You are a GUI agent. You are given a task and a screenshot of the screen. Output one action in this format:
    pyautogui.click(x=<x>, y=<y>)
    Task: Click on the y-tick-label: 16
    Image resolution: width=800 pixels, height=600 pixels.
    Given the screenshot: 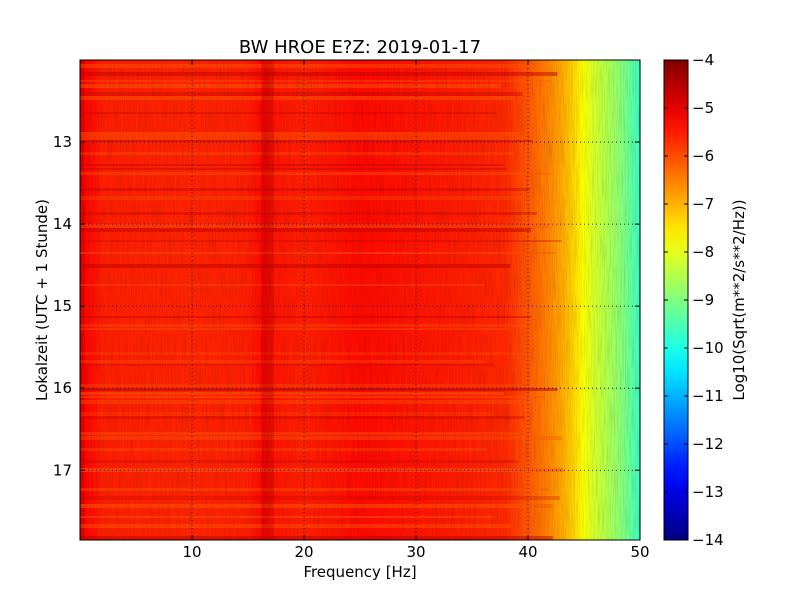 What is the action you would take?
    pyautogui.click(x=62, y=388)
    